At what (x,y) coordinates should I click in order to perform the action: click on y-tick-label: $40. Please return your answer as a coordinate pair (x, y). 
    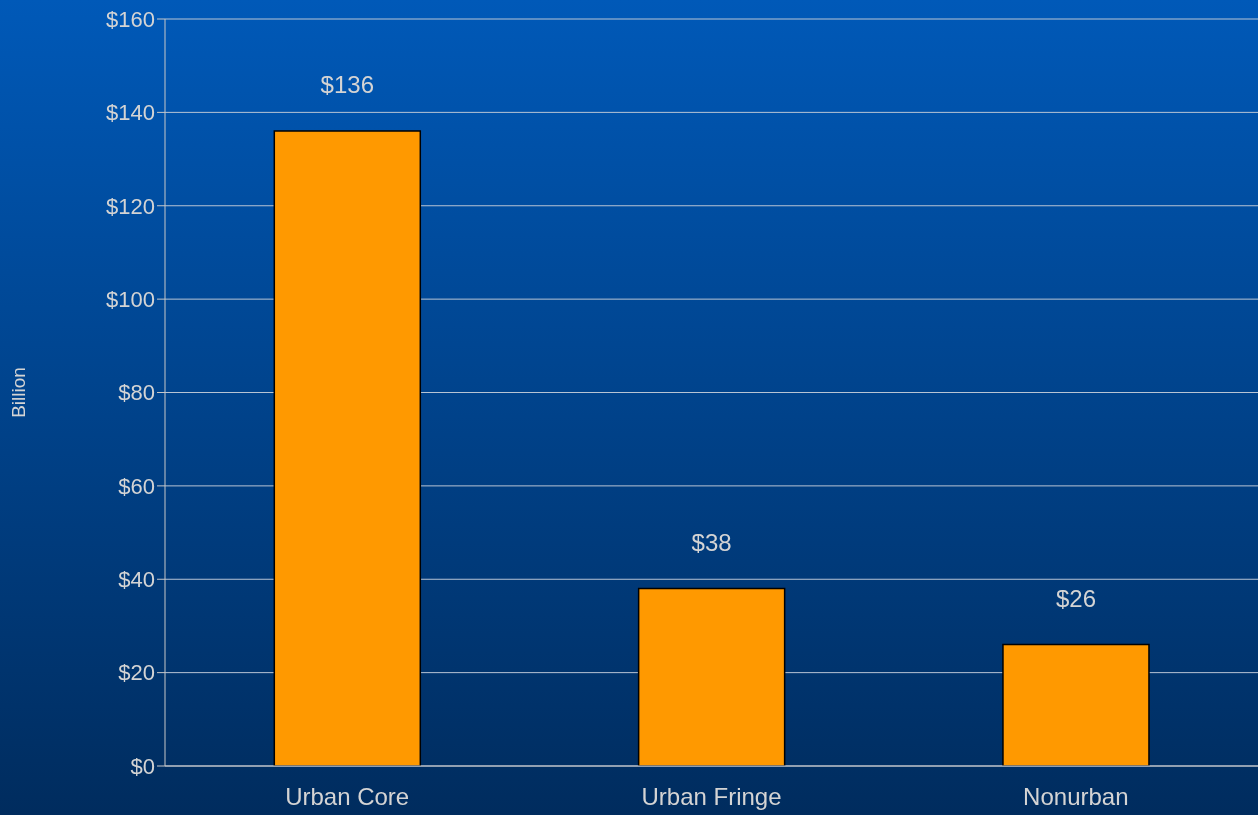
    Looking at the image, I should click on (136, 580).